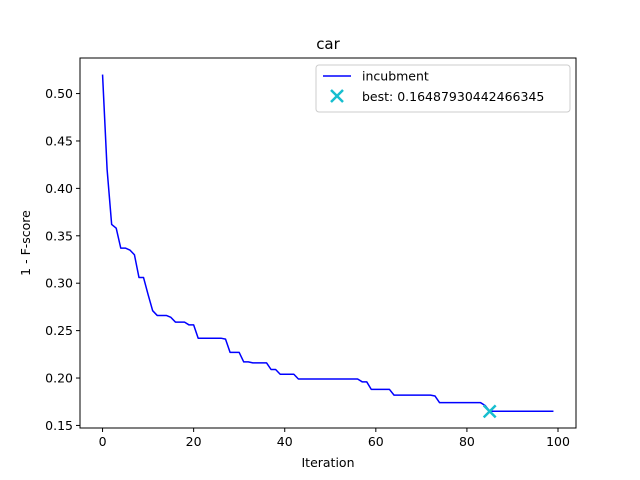 Image resolution: width=640 pixels, height=480 pixels. Describe the element at coordinates (376, 441) in the screenshot. I see `x-tick-label: 60` at that location.